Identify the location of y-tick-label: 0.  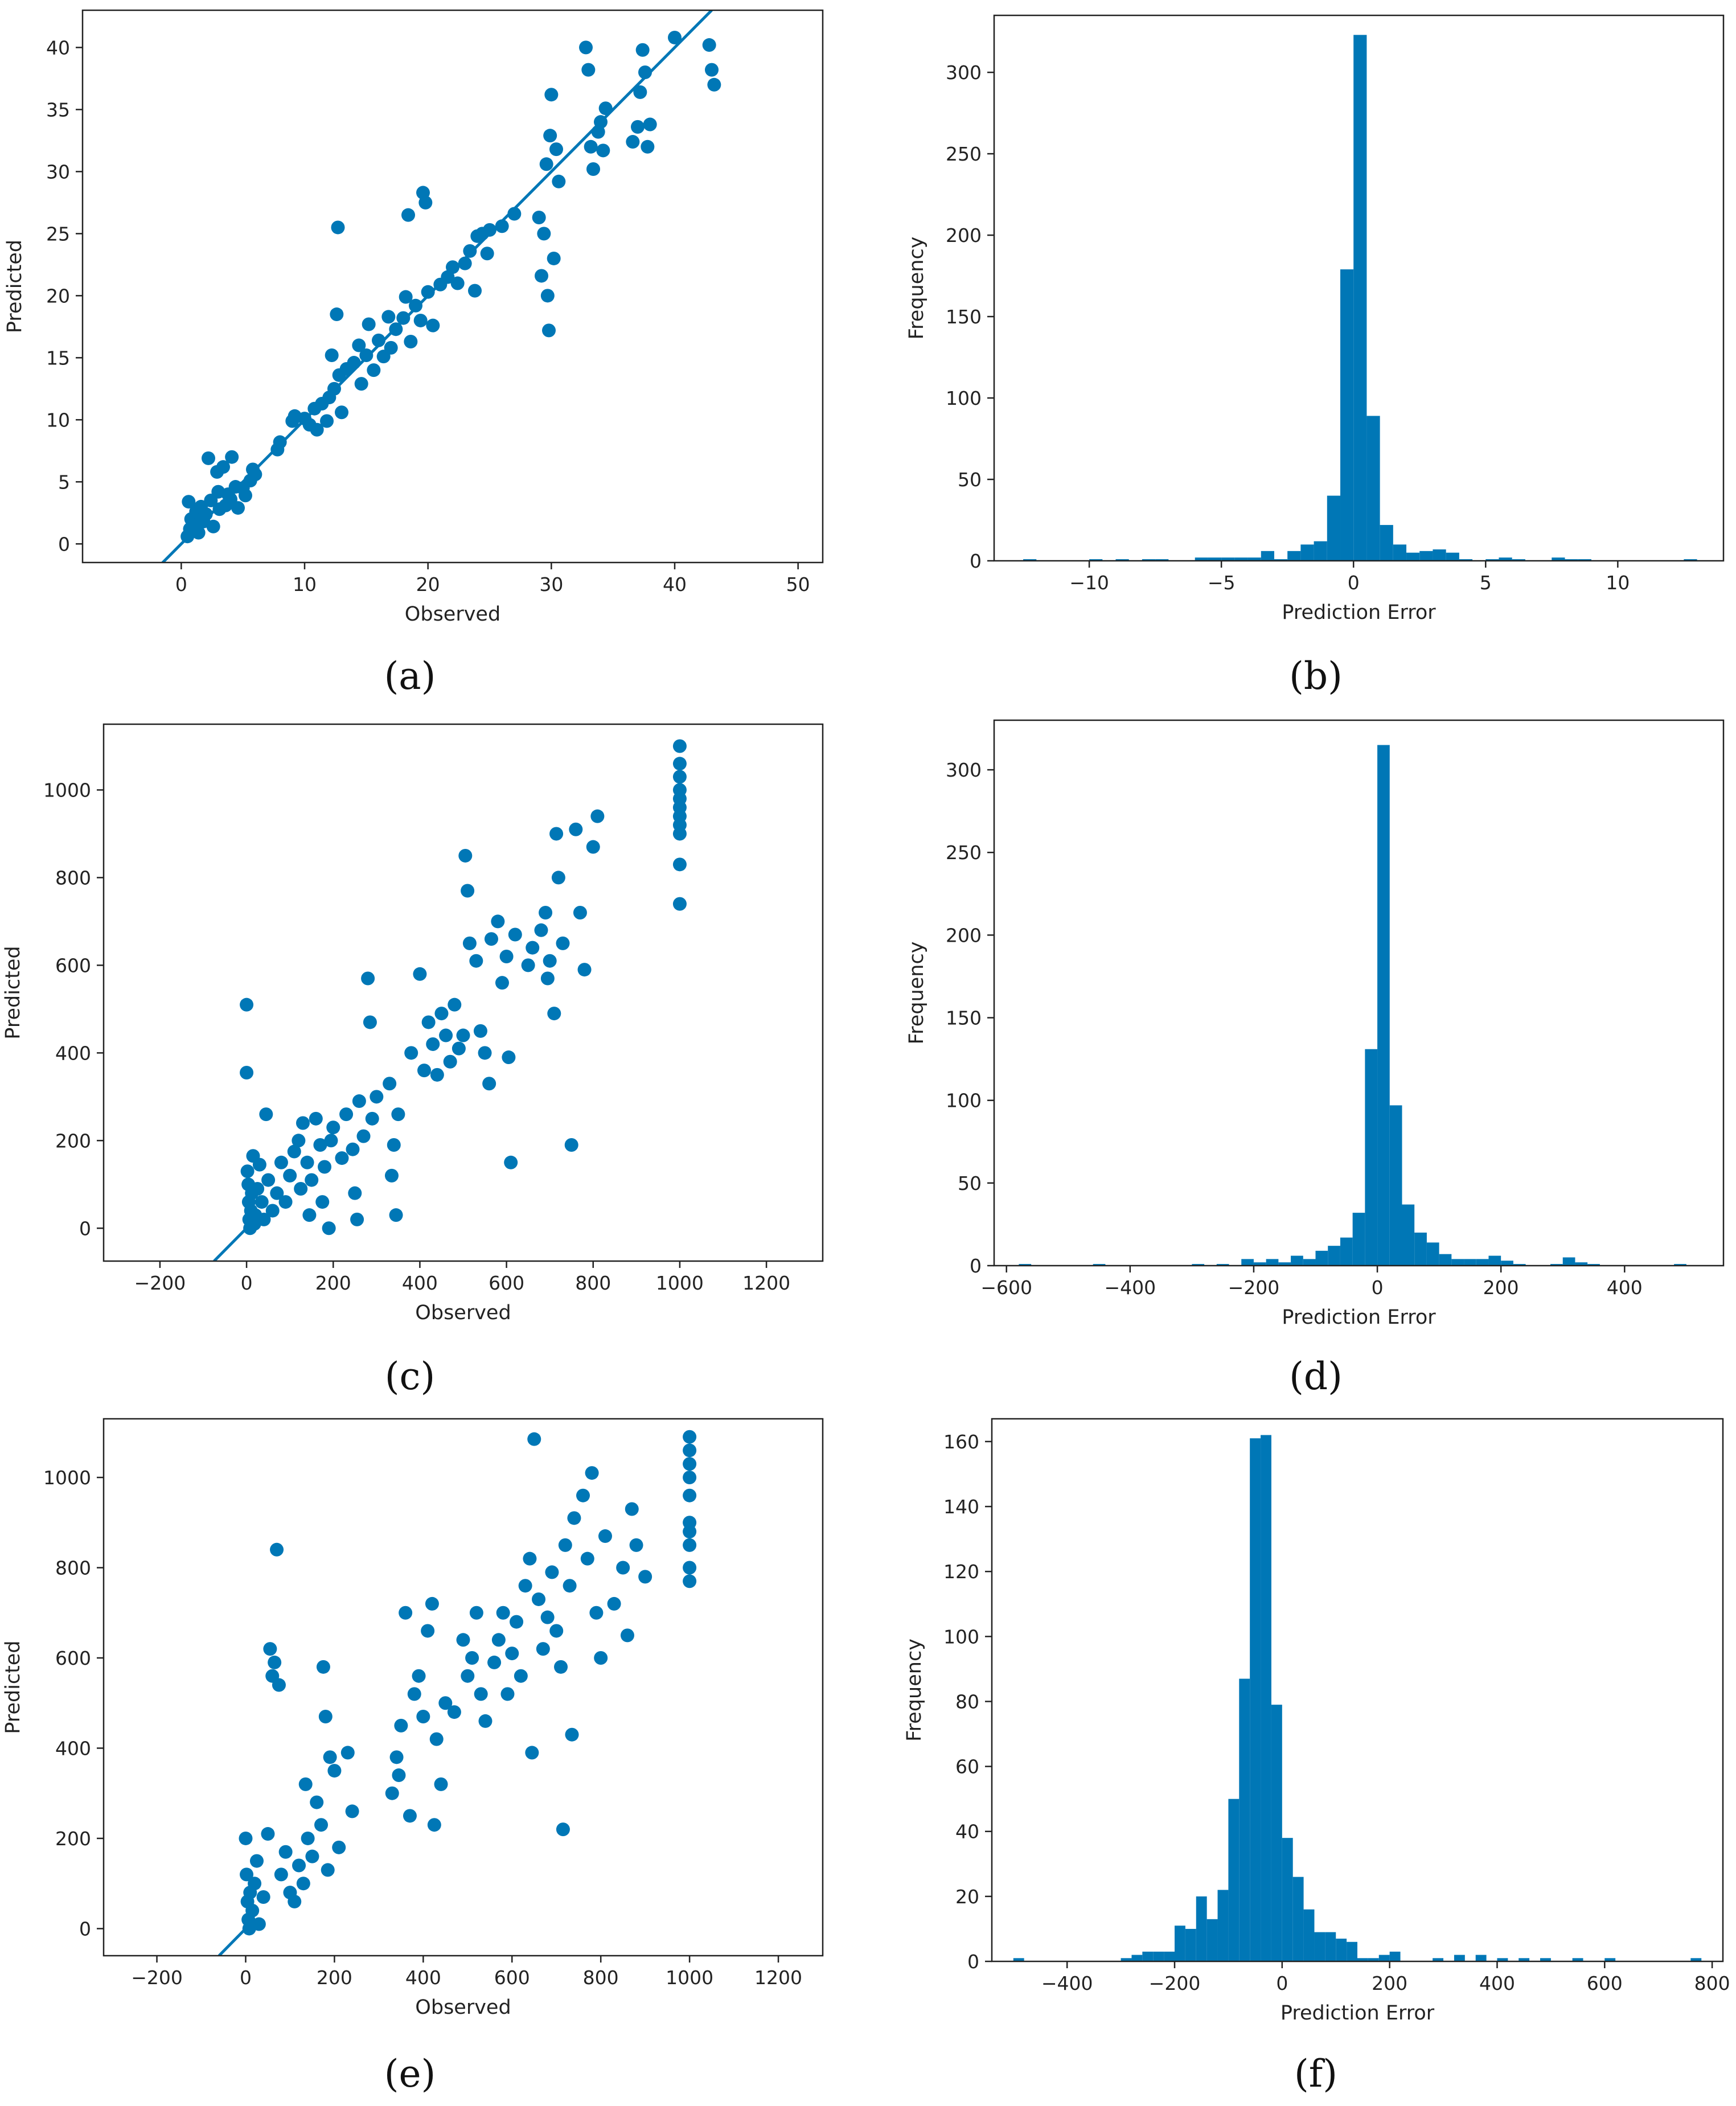
(976, 561).